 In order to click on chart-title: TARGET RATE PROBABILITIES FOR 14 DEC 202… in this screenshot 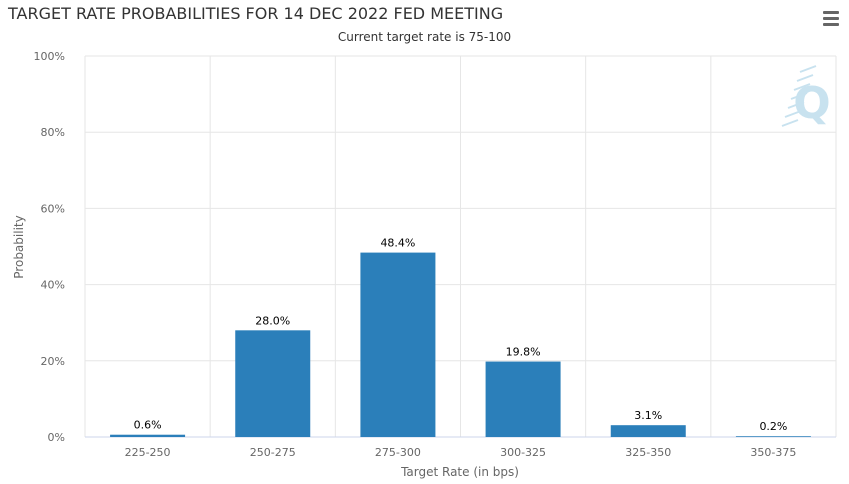, I will do `click(256, 13)`.